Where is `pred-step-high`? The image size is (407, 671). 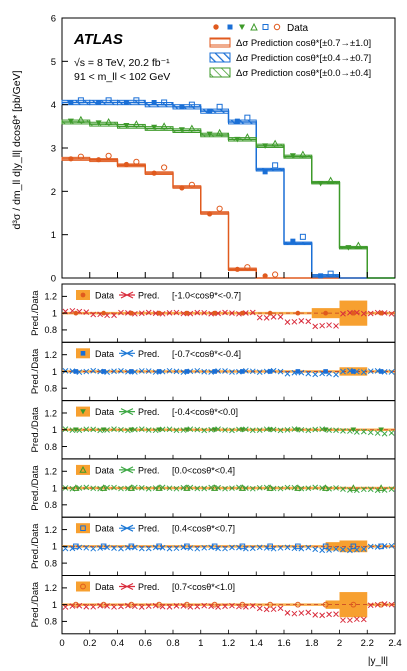 pred-step-high is located at coordinates (228, 218).